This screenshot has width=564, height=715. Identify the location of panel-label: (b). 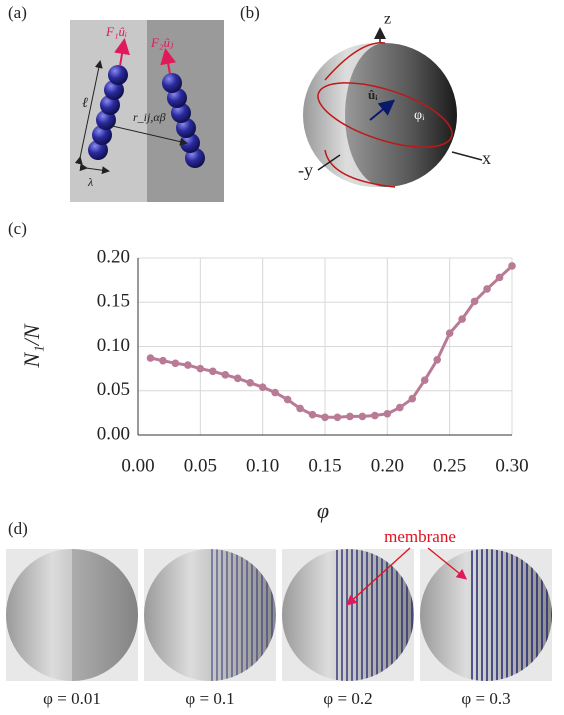
(250, 12).